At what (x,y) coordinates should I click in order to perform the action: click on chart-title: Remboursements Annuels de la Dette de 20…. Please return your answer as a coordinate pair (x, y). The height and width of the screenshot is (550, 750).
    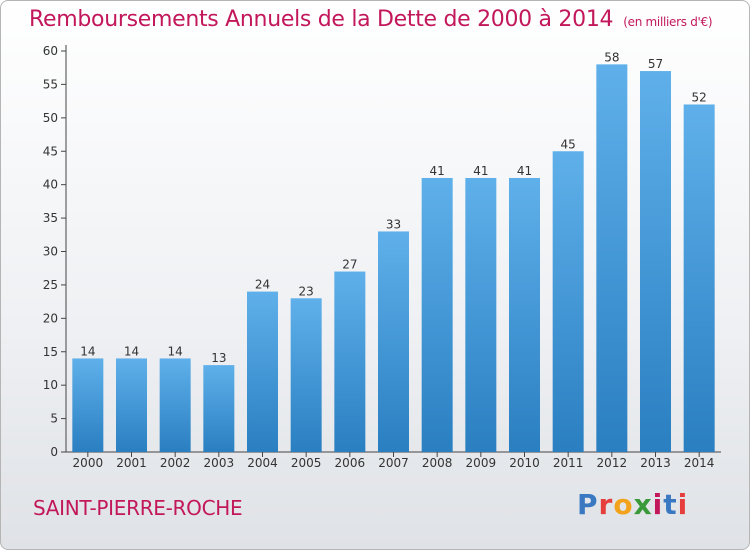
    Looking at the image, I should click on (371, 19).